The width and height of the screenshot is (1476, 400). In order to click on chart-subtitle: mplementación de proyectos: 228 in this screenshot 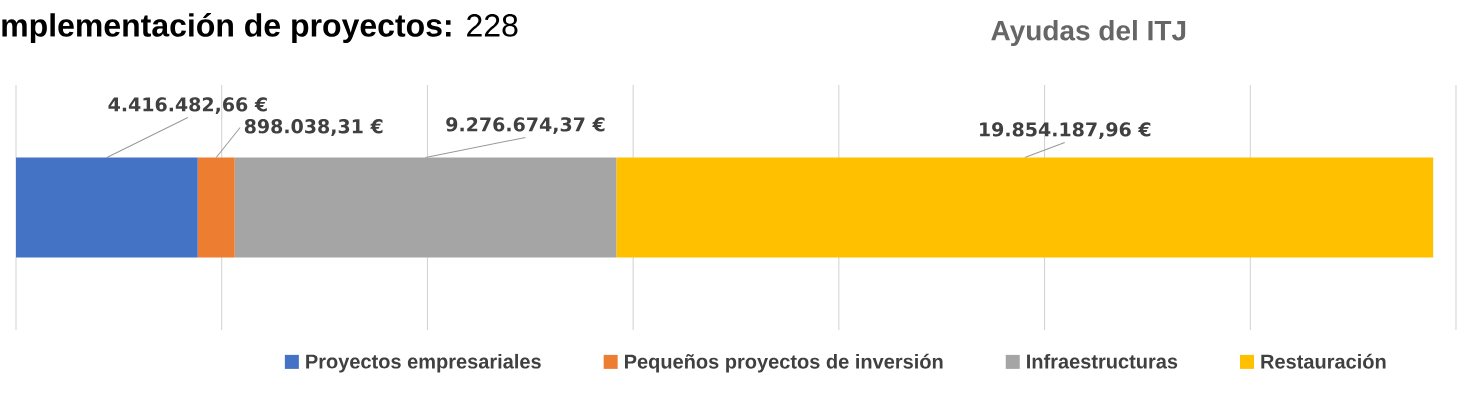, I will do `click(260, 28)`.